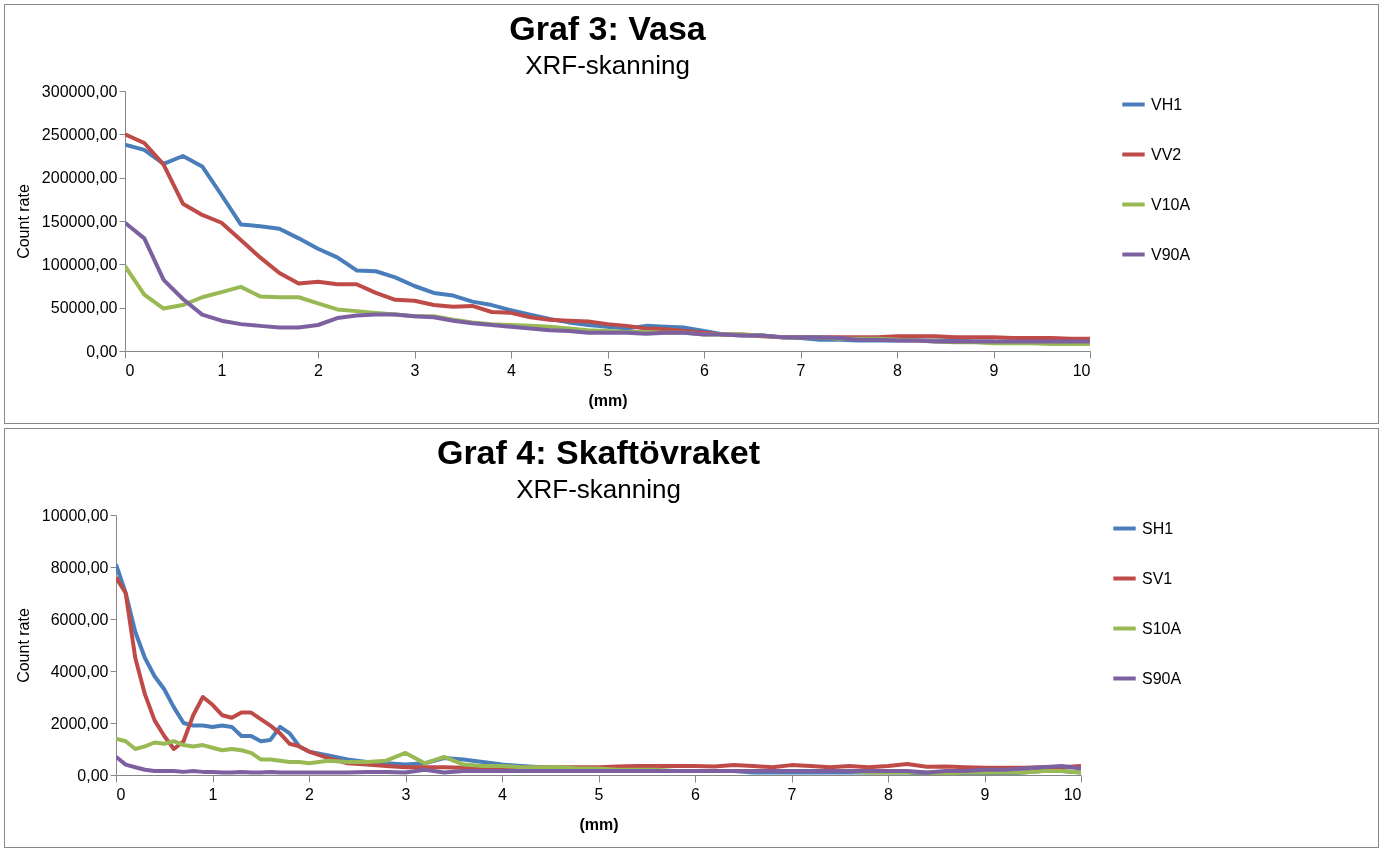 This screenshot has height=865, width=1387. I want to click on y-tick-label: 150000,00, so click(79, 221).